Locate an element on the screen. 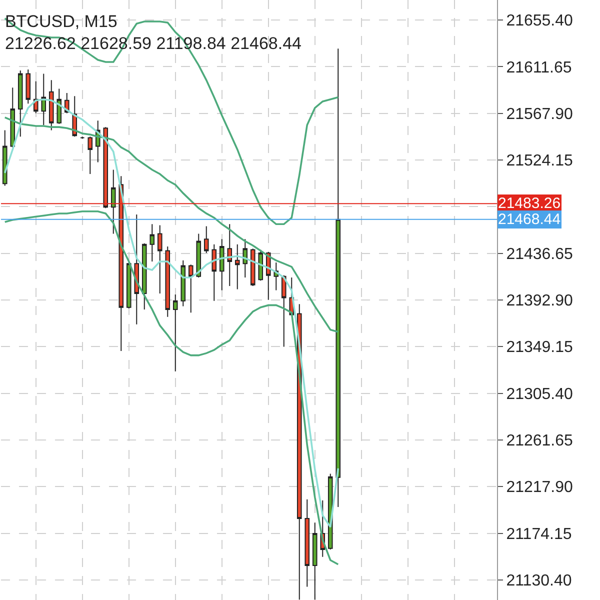 The width and height of the screenshot is (600, 600). ref-line-label: 21483.26 is located at coordinates (529, 203).